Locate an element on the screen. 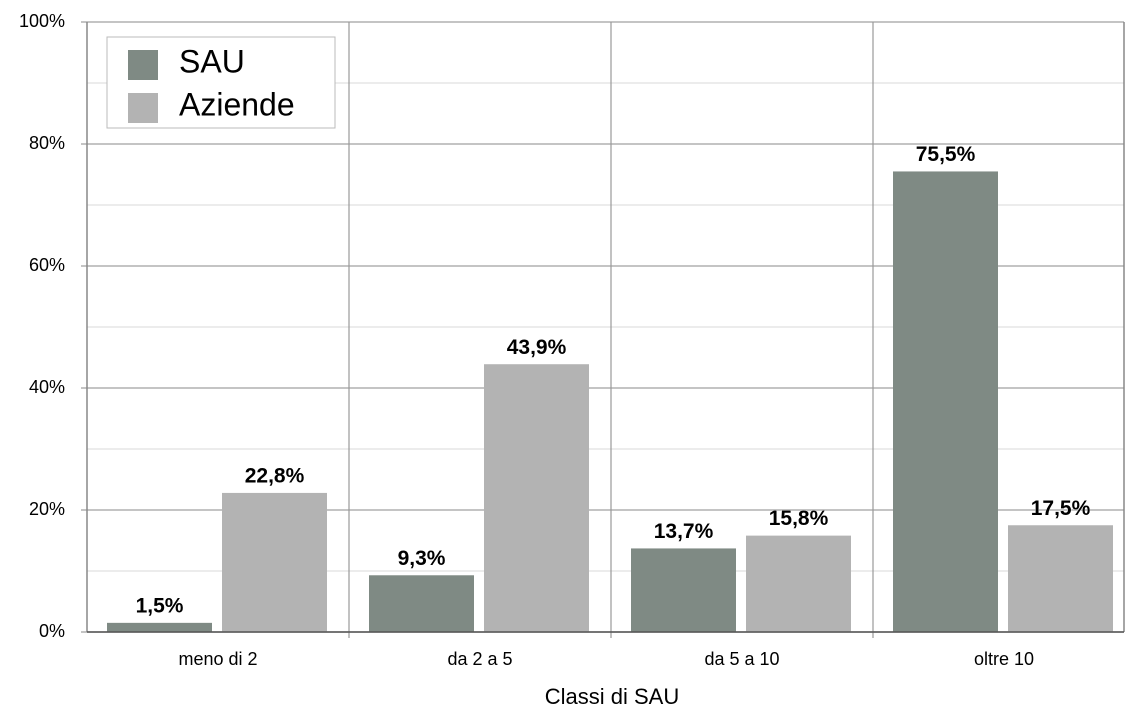  legend-label: SAU is located at coordinates (212, 61).